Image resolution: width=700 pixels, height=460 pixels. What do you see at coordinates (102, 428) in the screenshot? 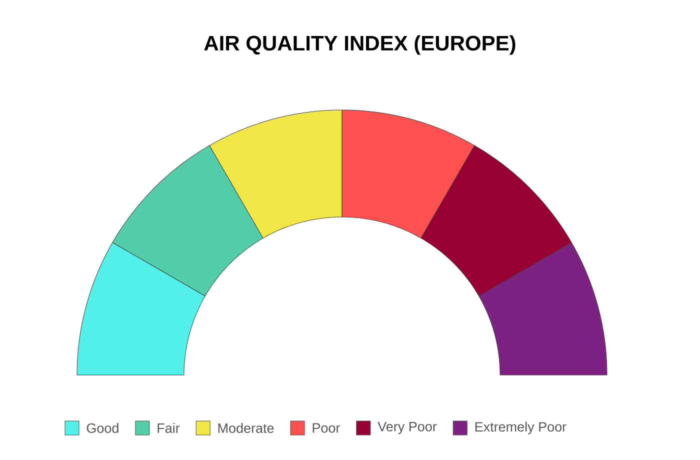
I see `legend-label: Good` at bounding box center [102, 428].